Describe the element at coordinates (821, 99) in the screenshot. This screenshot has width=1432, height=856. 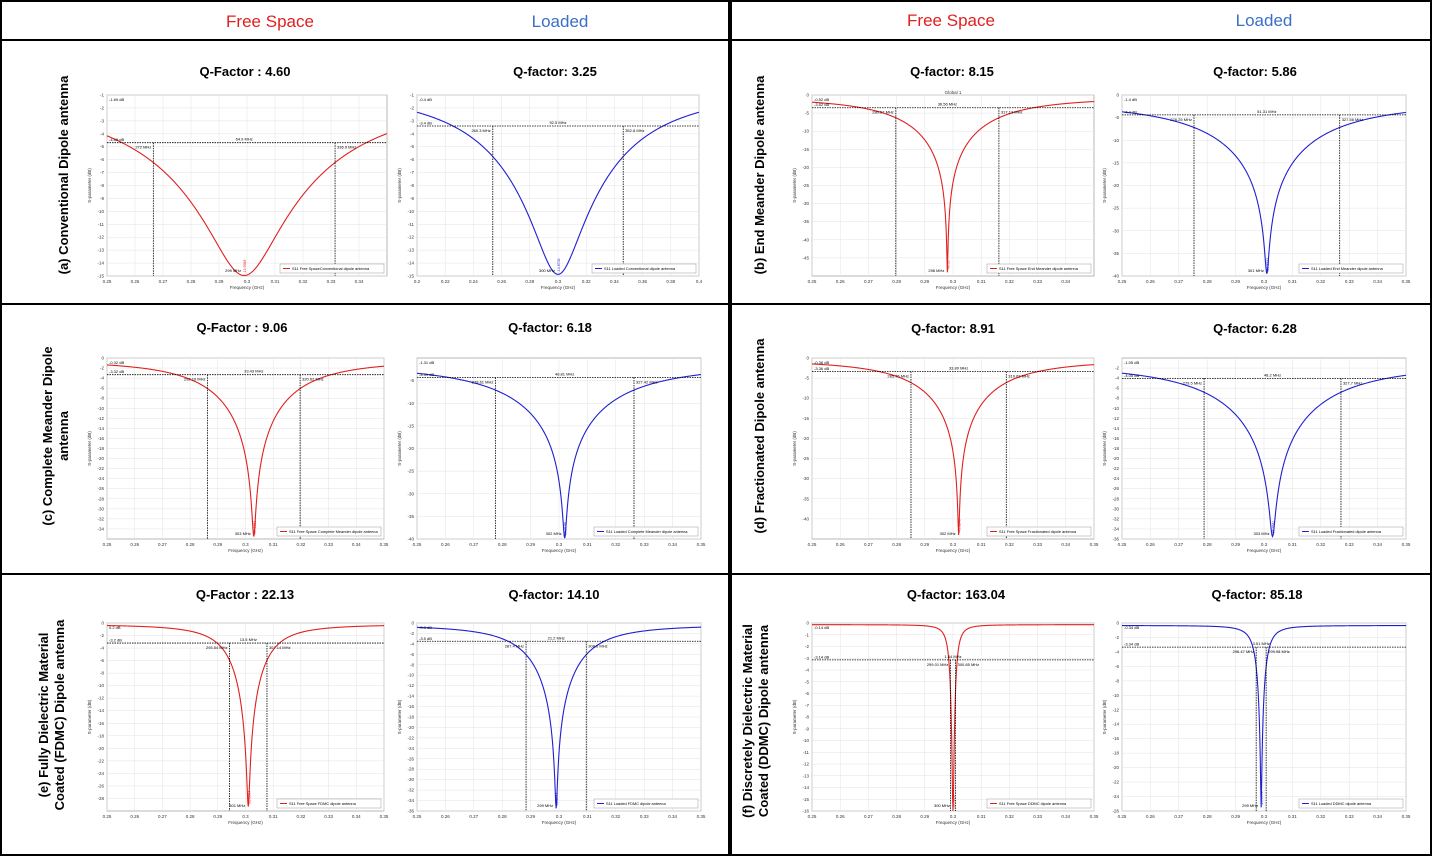
I see `ref-top-label: -0.52 dB` at that location.